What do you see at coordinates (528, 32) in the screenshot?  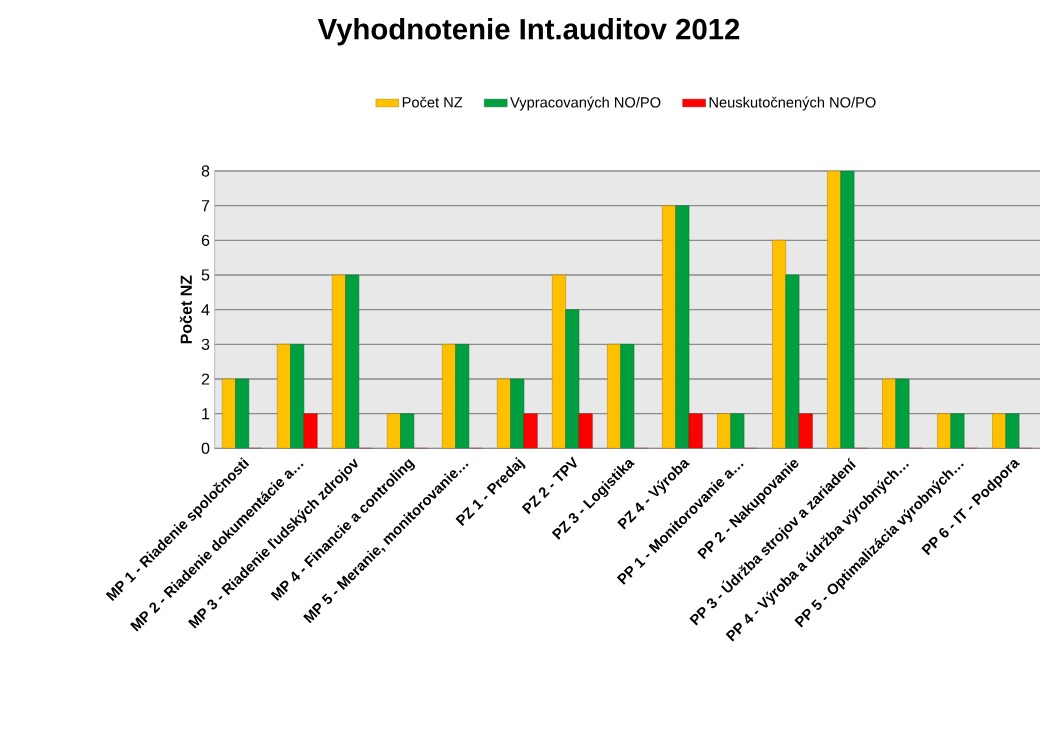 I see `chart-title: Vyhodnotenie Int.auditov 2012` at bounding box center [528, 32].